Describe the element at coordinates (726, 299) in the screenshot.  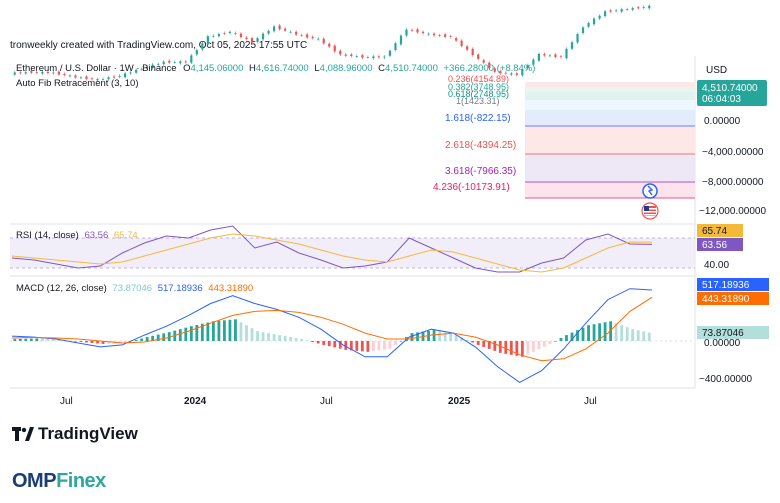
I see `signal-badge-text: 443.31890` at that location.